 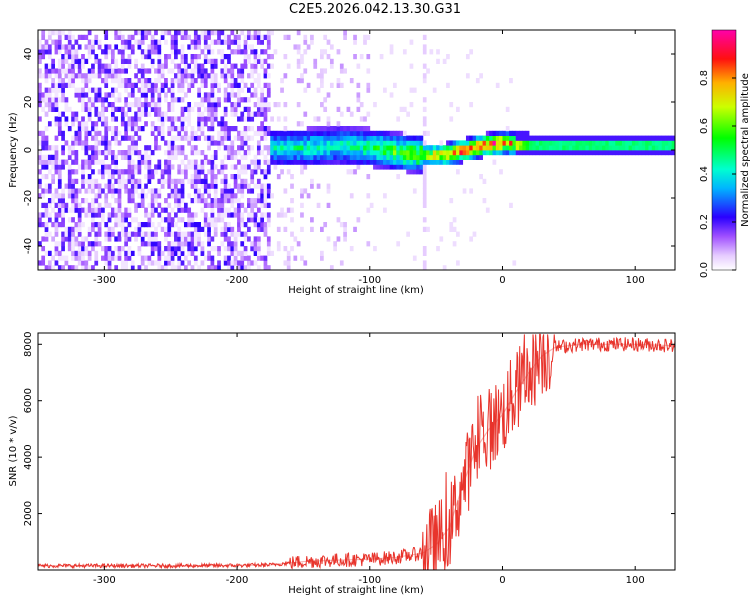 I want to click on spectrogram-x-label: Height of straight line (km), so click(x=356, y=290).